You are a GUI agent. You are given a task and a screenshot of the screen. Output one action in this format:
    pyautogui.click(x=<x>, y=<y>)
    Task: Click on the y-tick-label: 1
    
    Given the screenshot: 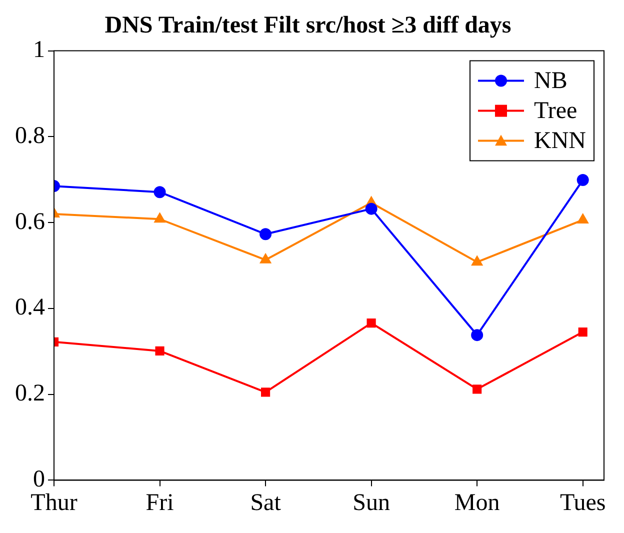 What is the action you would take?
    pyautogui.click(x=39, y=50)
    